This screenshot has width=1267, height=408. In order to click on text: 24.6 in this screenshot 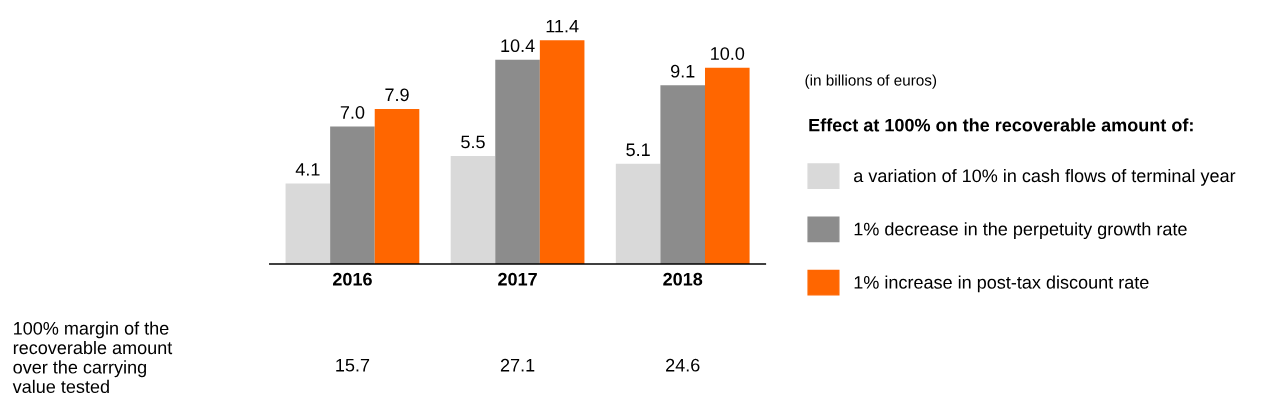, I will do `click(683, 365)`.